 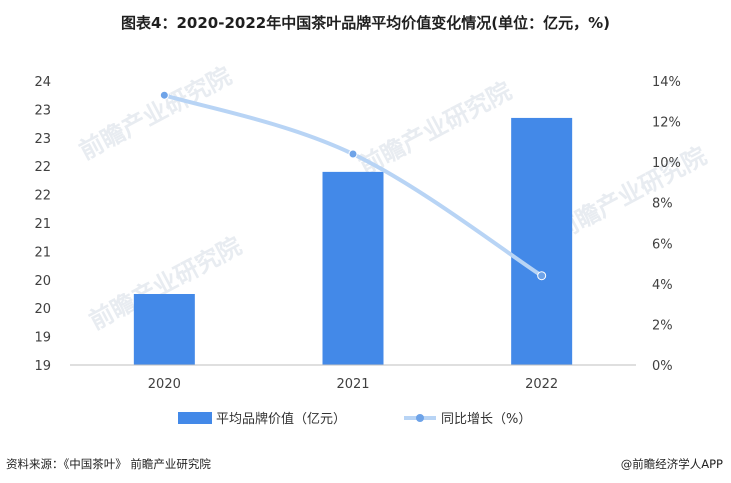 I want to click on left-axis: 19 19 20 20 21 21 22 22 23 23 24, so click(x=42, y=224).